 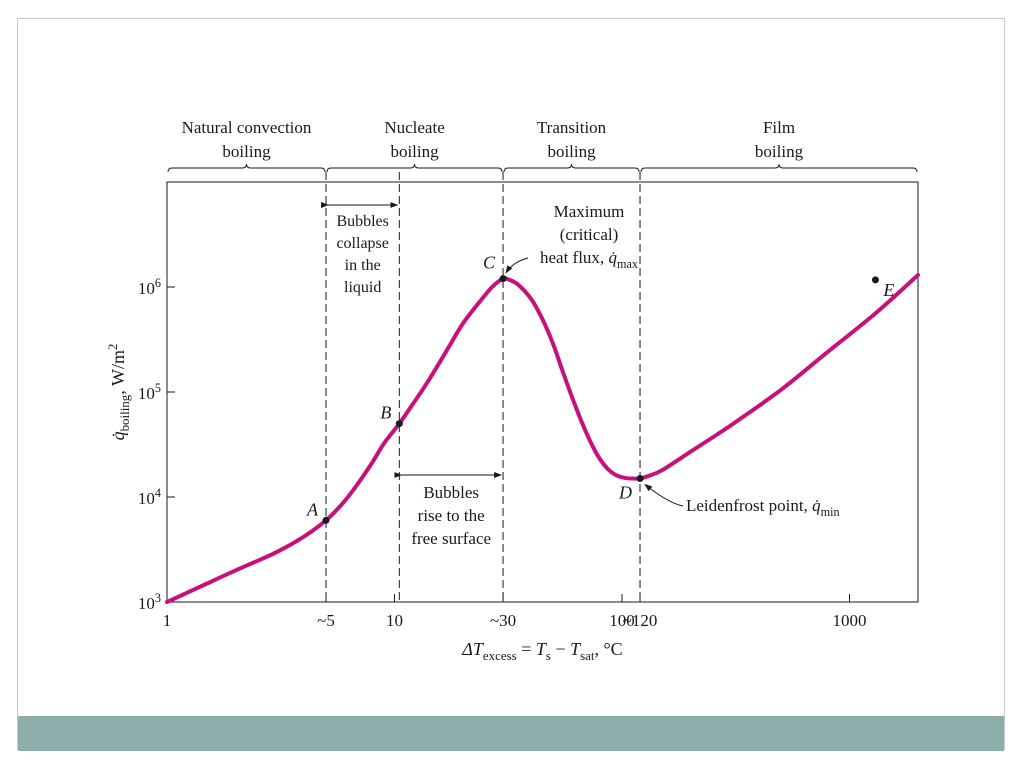 What do you see at coordinates (664, 495) in the screenshot?
I see `leidenfrost-pointer-arrow` at bounding box center [664, 495].